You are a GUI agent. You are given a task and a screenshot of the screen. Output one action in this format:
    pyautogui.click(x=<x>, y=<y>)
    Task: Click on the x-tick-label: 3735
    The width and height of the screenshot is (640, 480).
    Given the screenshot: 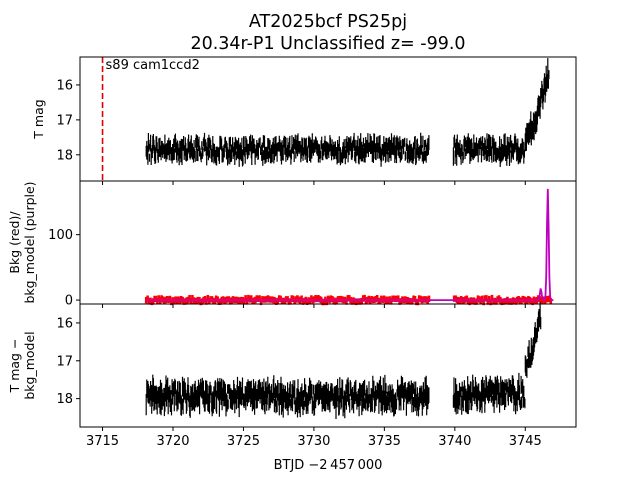 What is the action you would take?
    pyautogui.click(x=384, y=441)
    